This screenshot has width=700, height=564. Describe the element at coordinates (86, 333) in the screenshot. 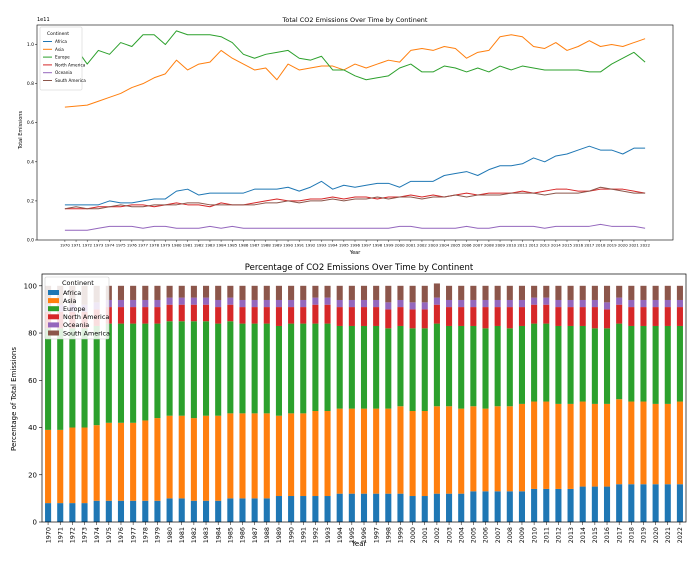

I see `legend-label: South America` at that location.